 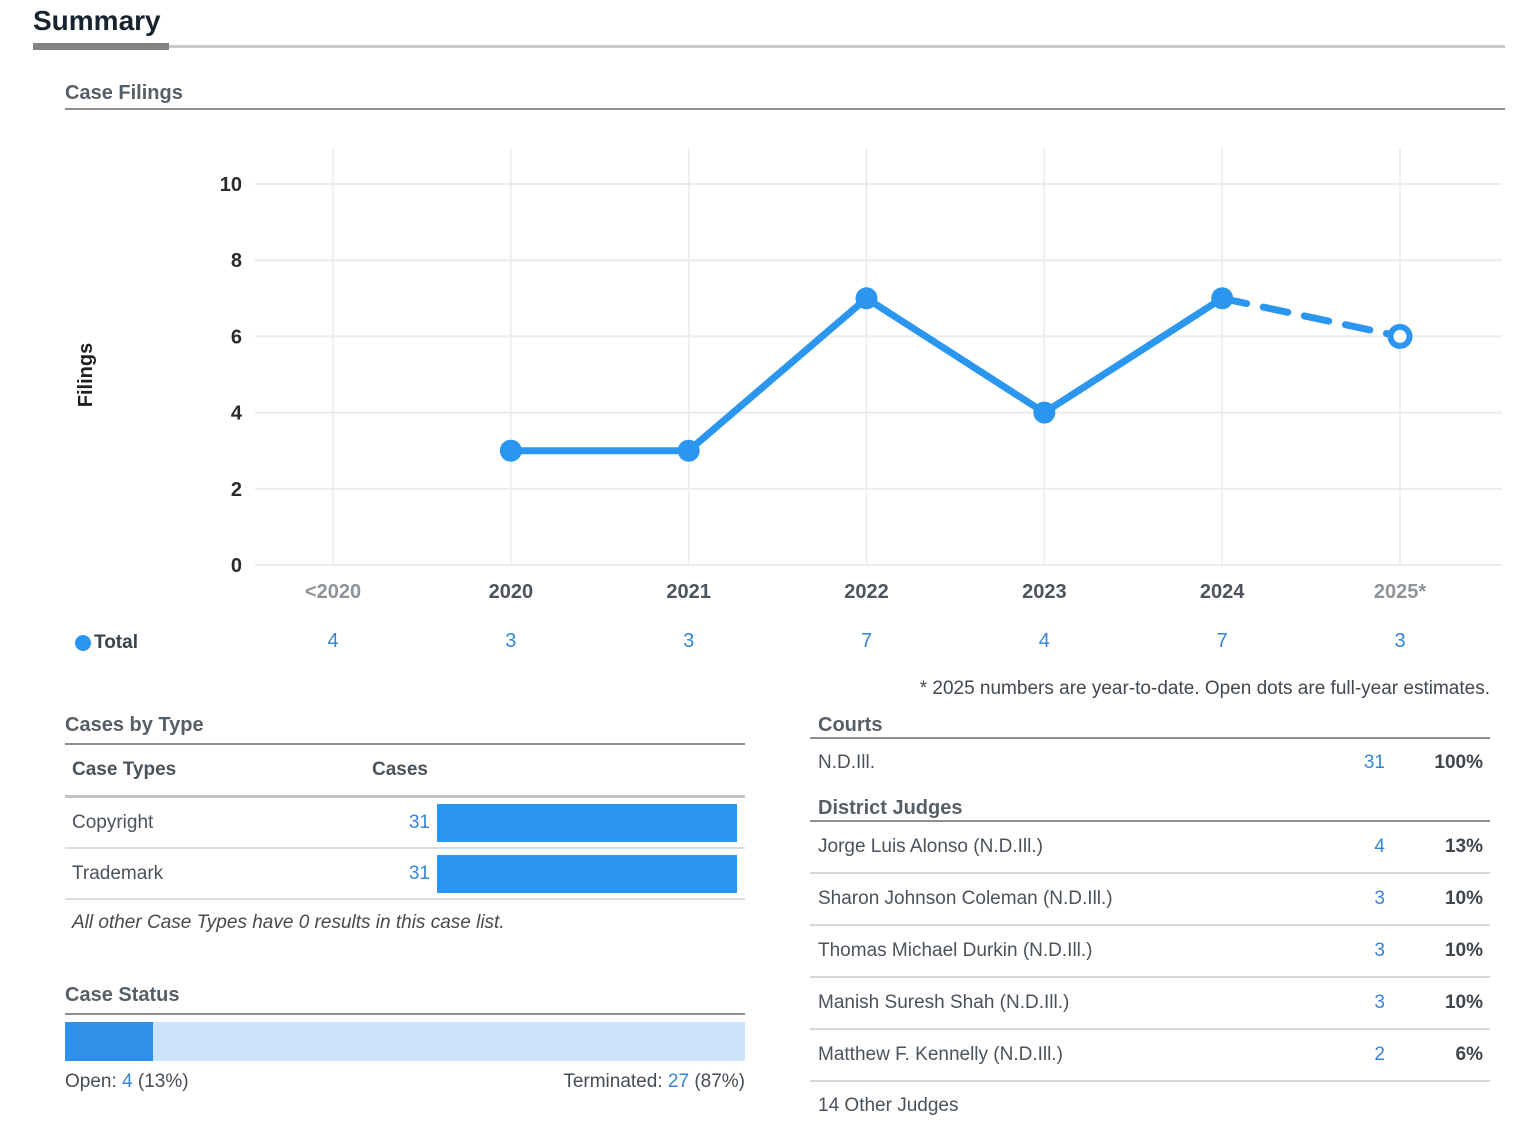 I want to click on x-axis-label: 2025*, so click(x=1400, y=592).